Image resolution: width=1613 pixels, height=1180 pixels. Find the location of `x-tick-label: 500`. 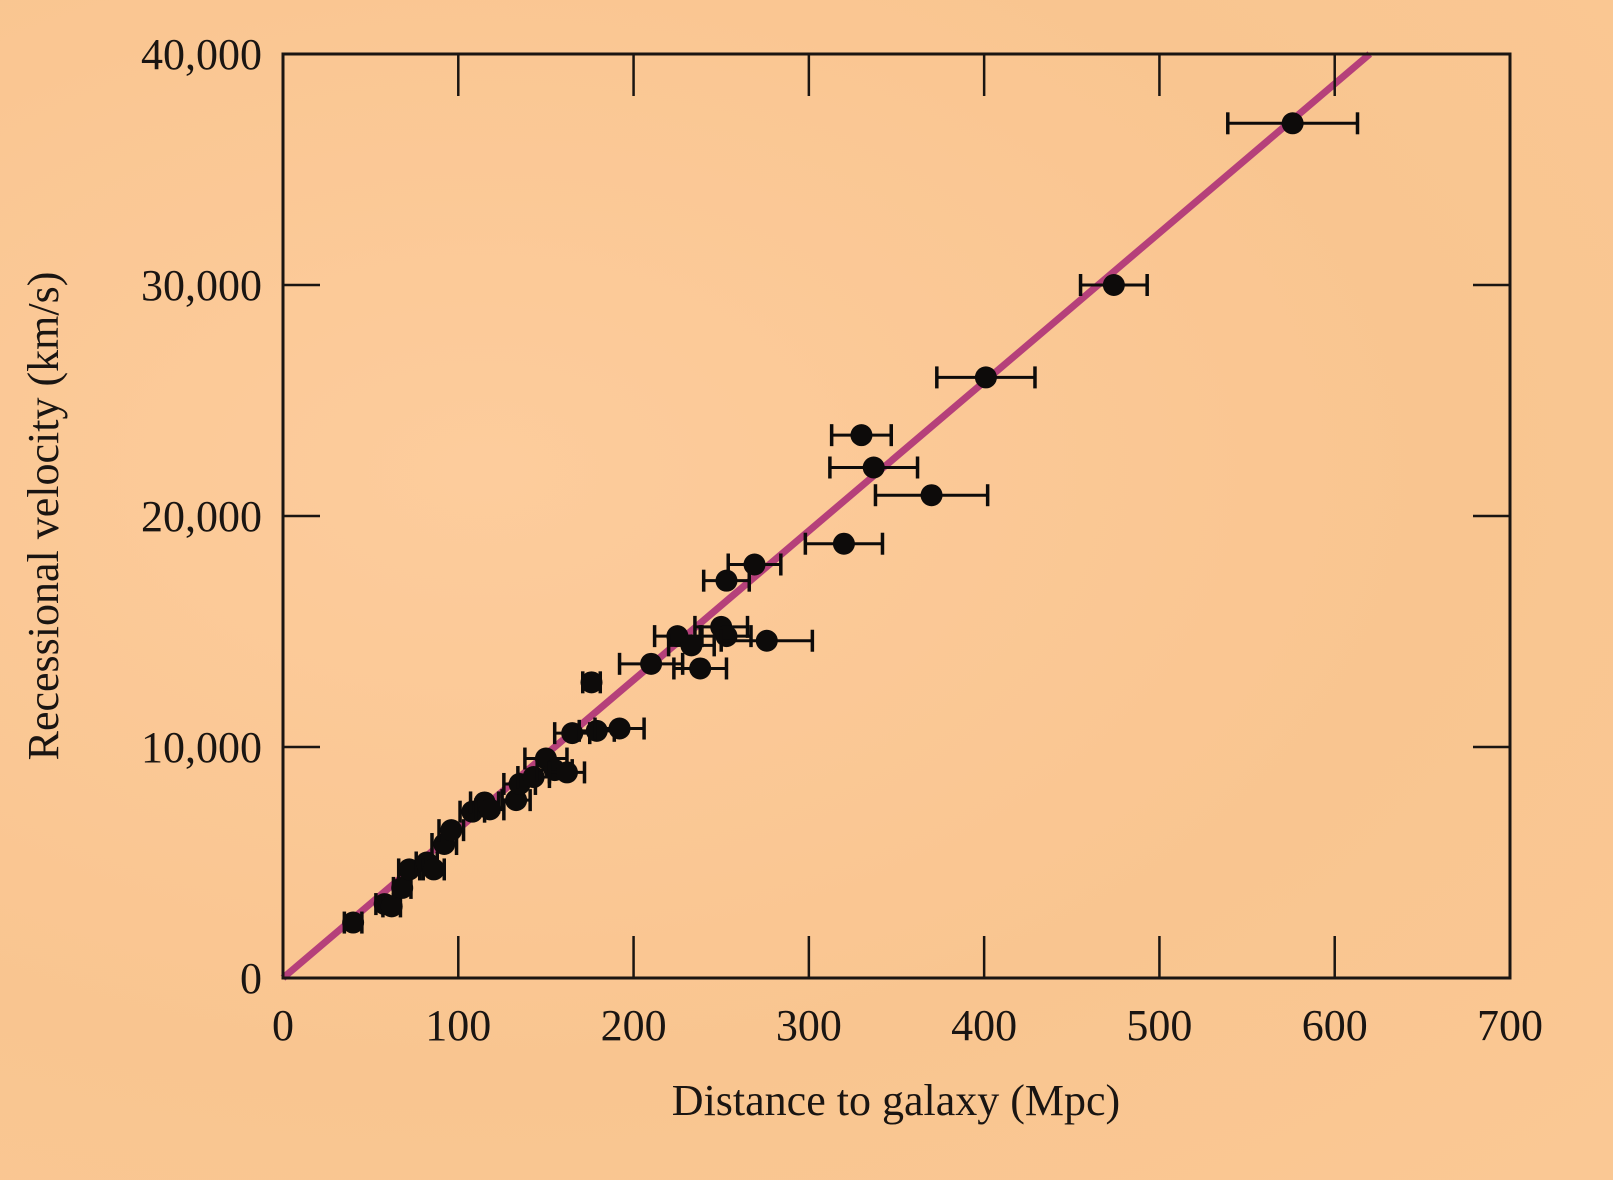

x-tick-label: 500 is located at coordinates (1159, 1025).